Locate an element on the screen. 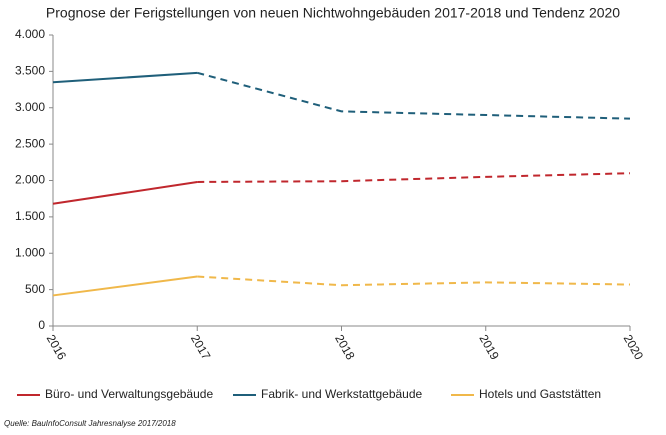 The width and height of the screenshot is (666, 435). y-tick-label: 0 is located at coordinates (41, 325).